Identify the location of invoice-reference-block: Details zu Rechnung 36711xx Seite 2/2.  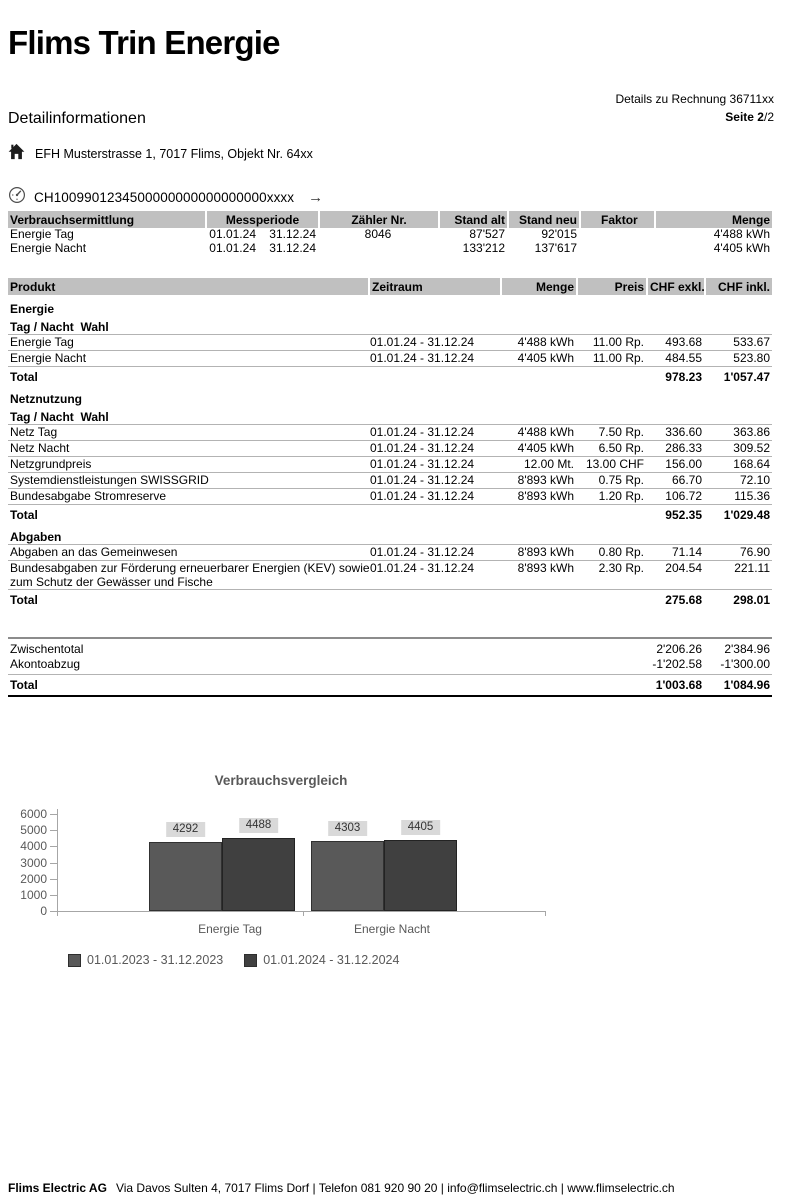
(694, 108).